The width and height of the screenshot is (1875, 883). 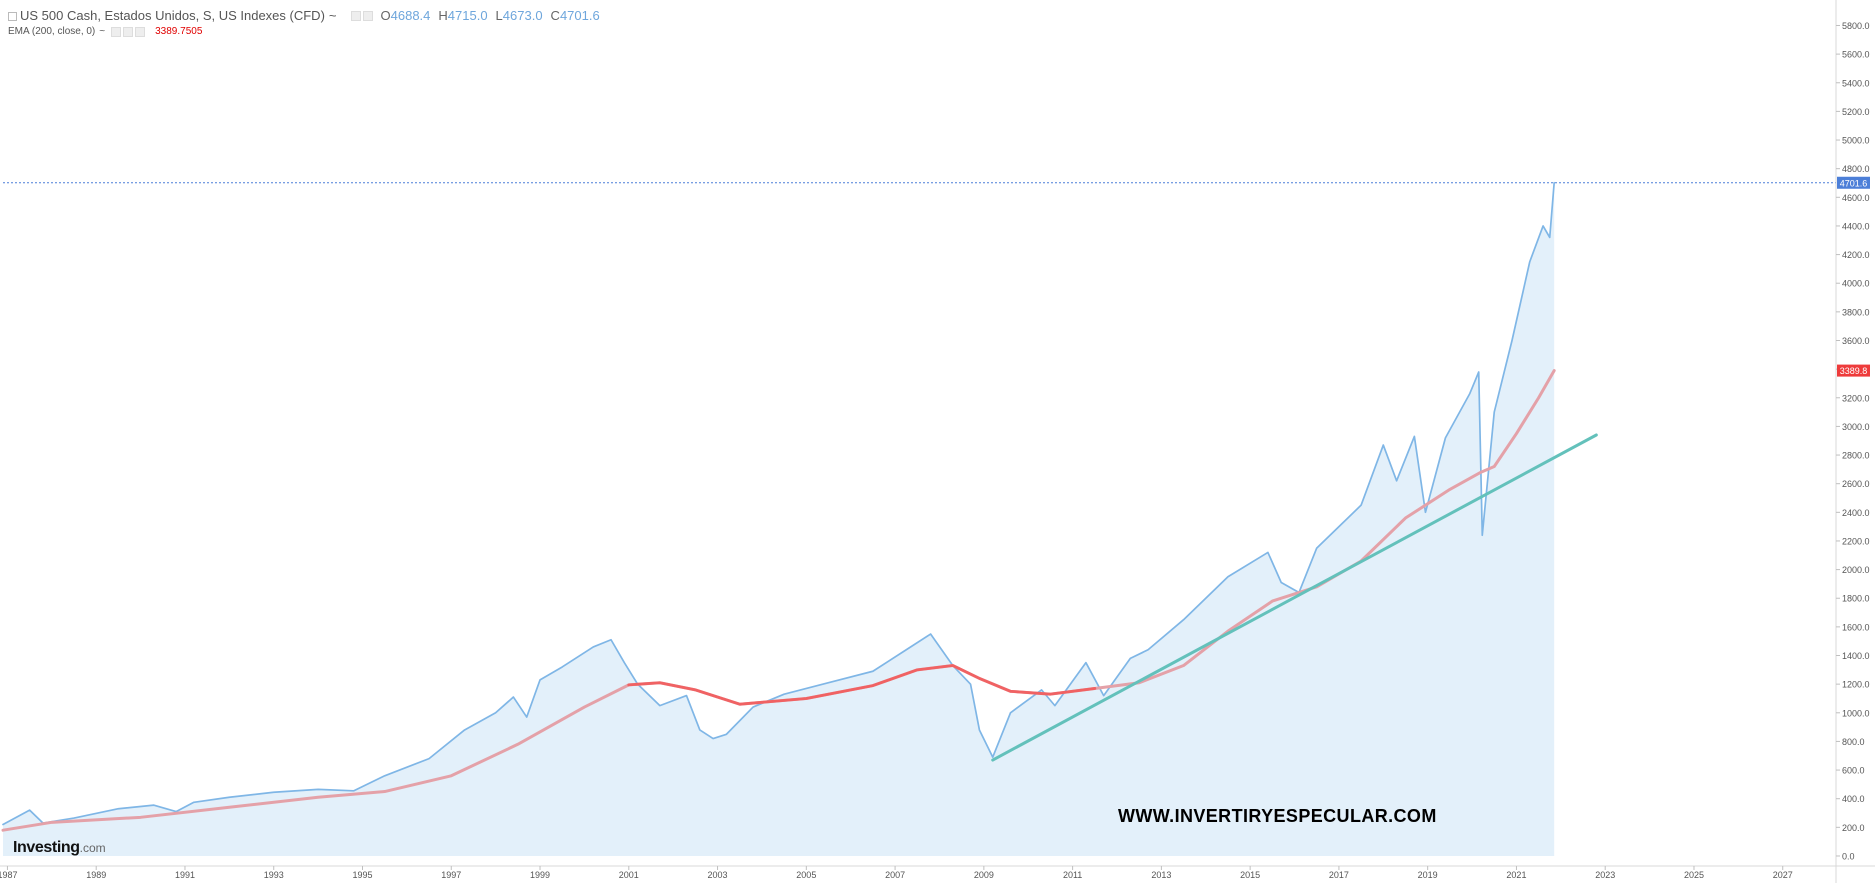 I want to click on y-tick-label-0: 0.0, so click(x=1848, y=856).